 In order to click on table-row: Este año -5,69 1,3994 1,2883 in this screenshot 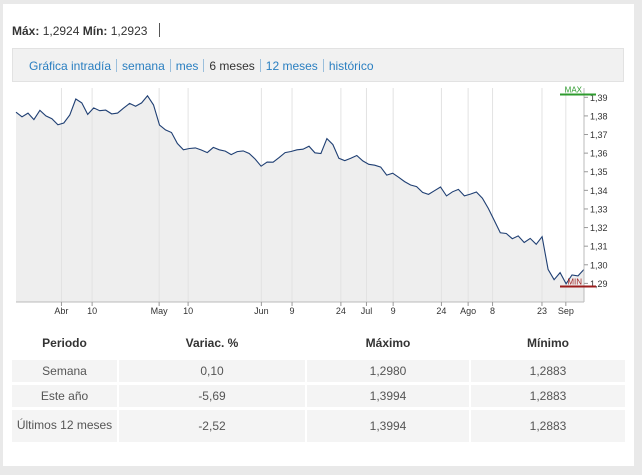, I will do `click(318, 394)`.